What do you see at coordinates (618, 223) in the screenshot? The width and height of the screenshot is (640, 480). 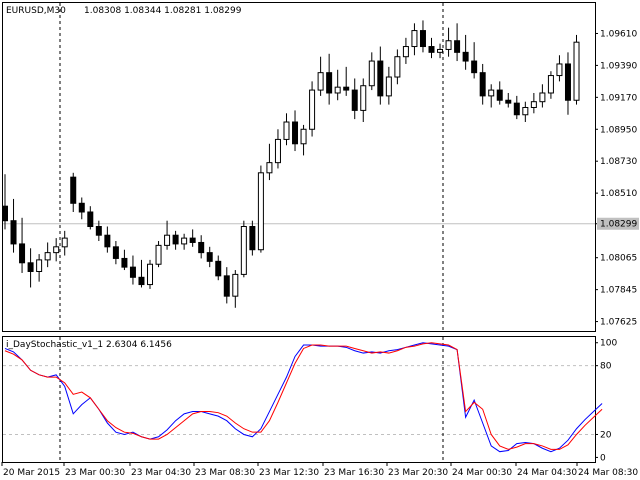 I see `current-price-box` at bounding box center [618, 223].